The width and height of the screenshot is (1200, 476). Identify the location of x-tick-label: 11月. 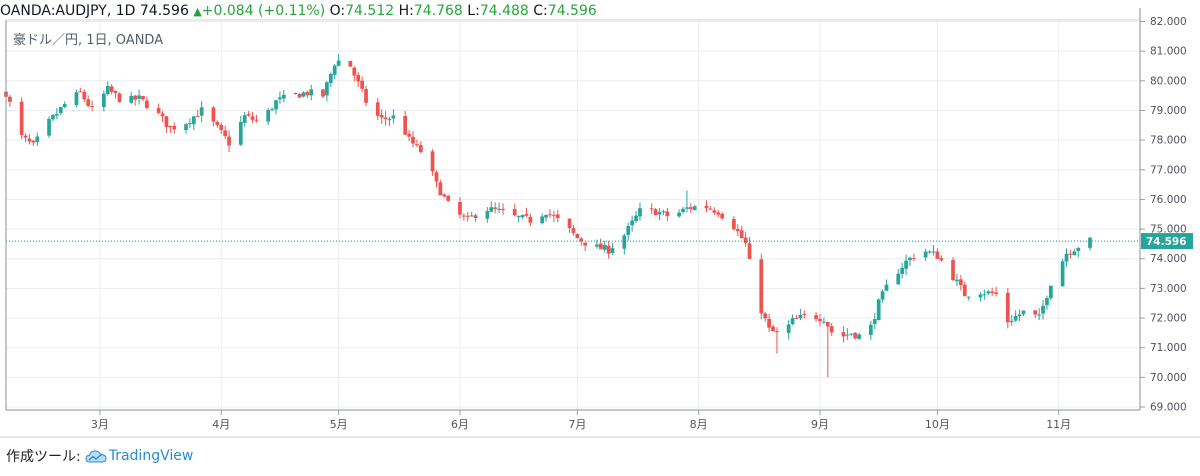
(1058, 424).